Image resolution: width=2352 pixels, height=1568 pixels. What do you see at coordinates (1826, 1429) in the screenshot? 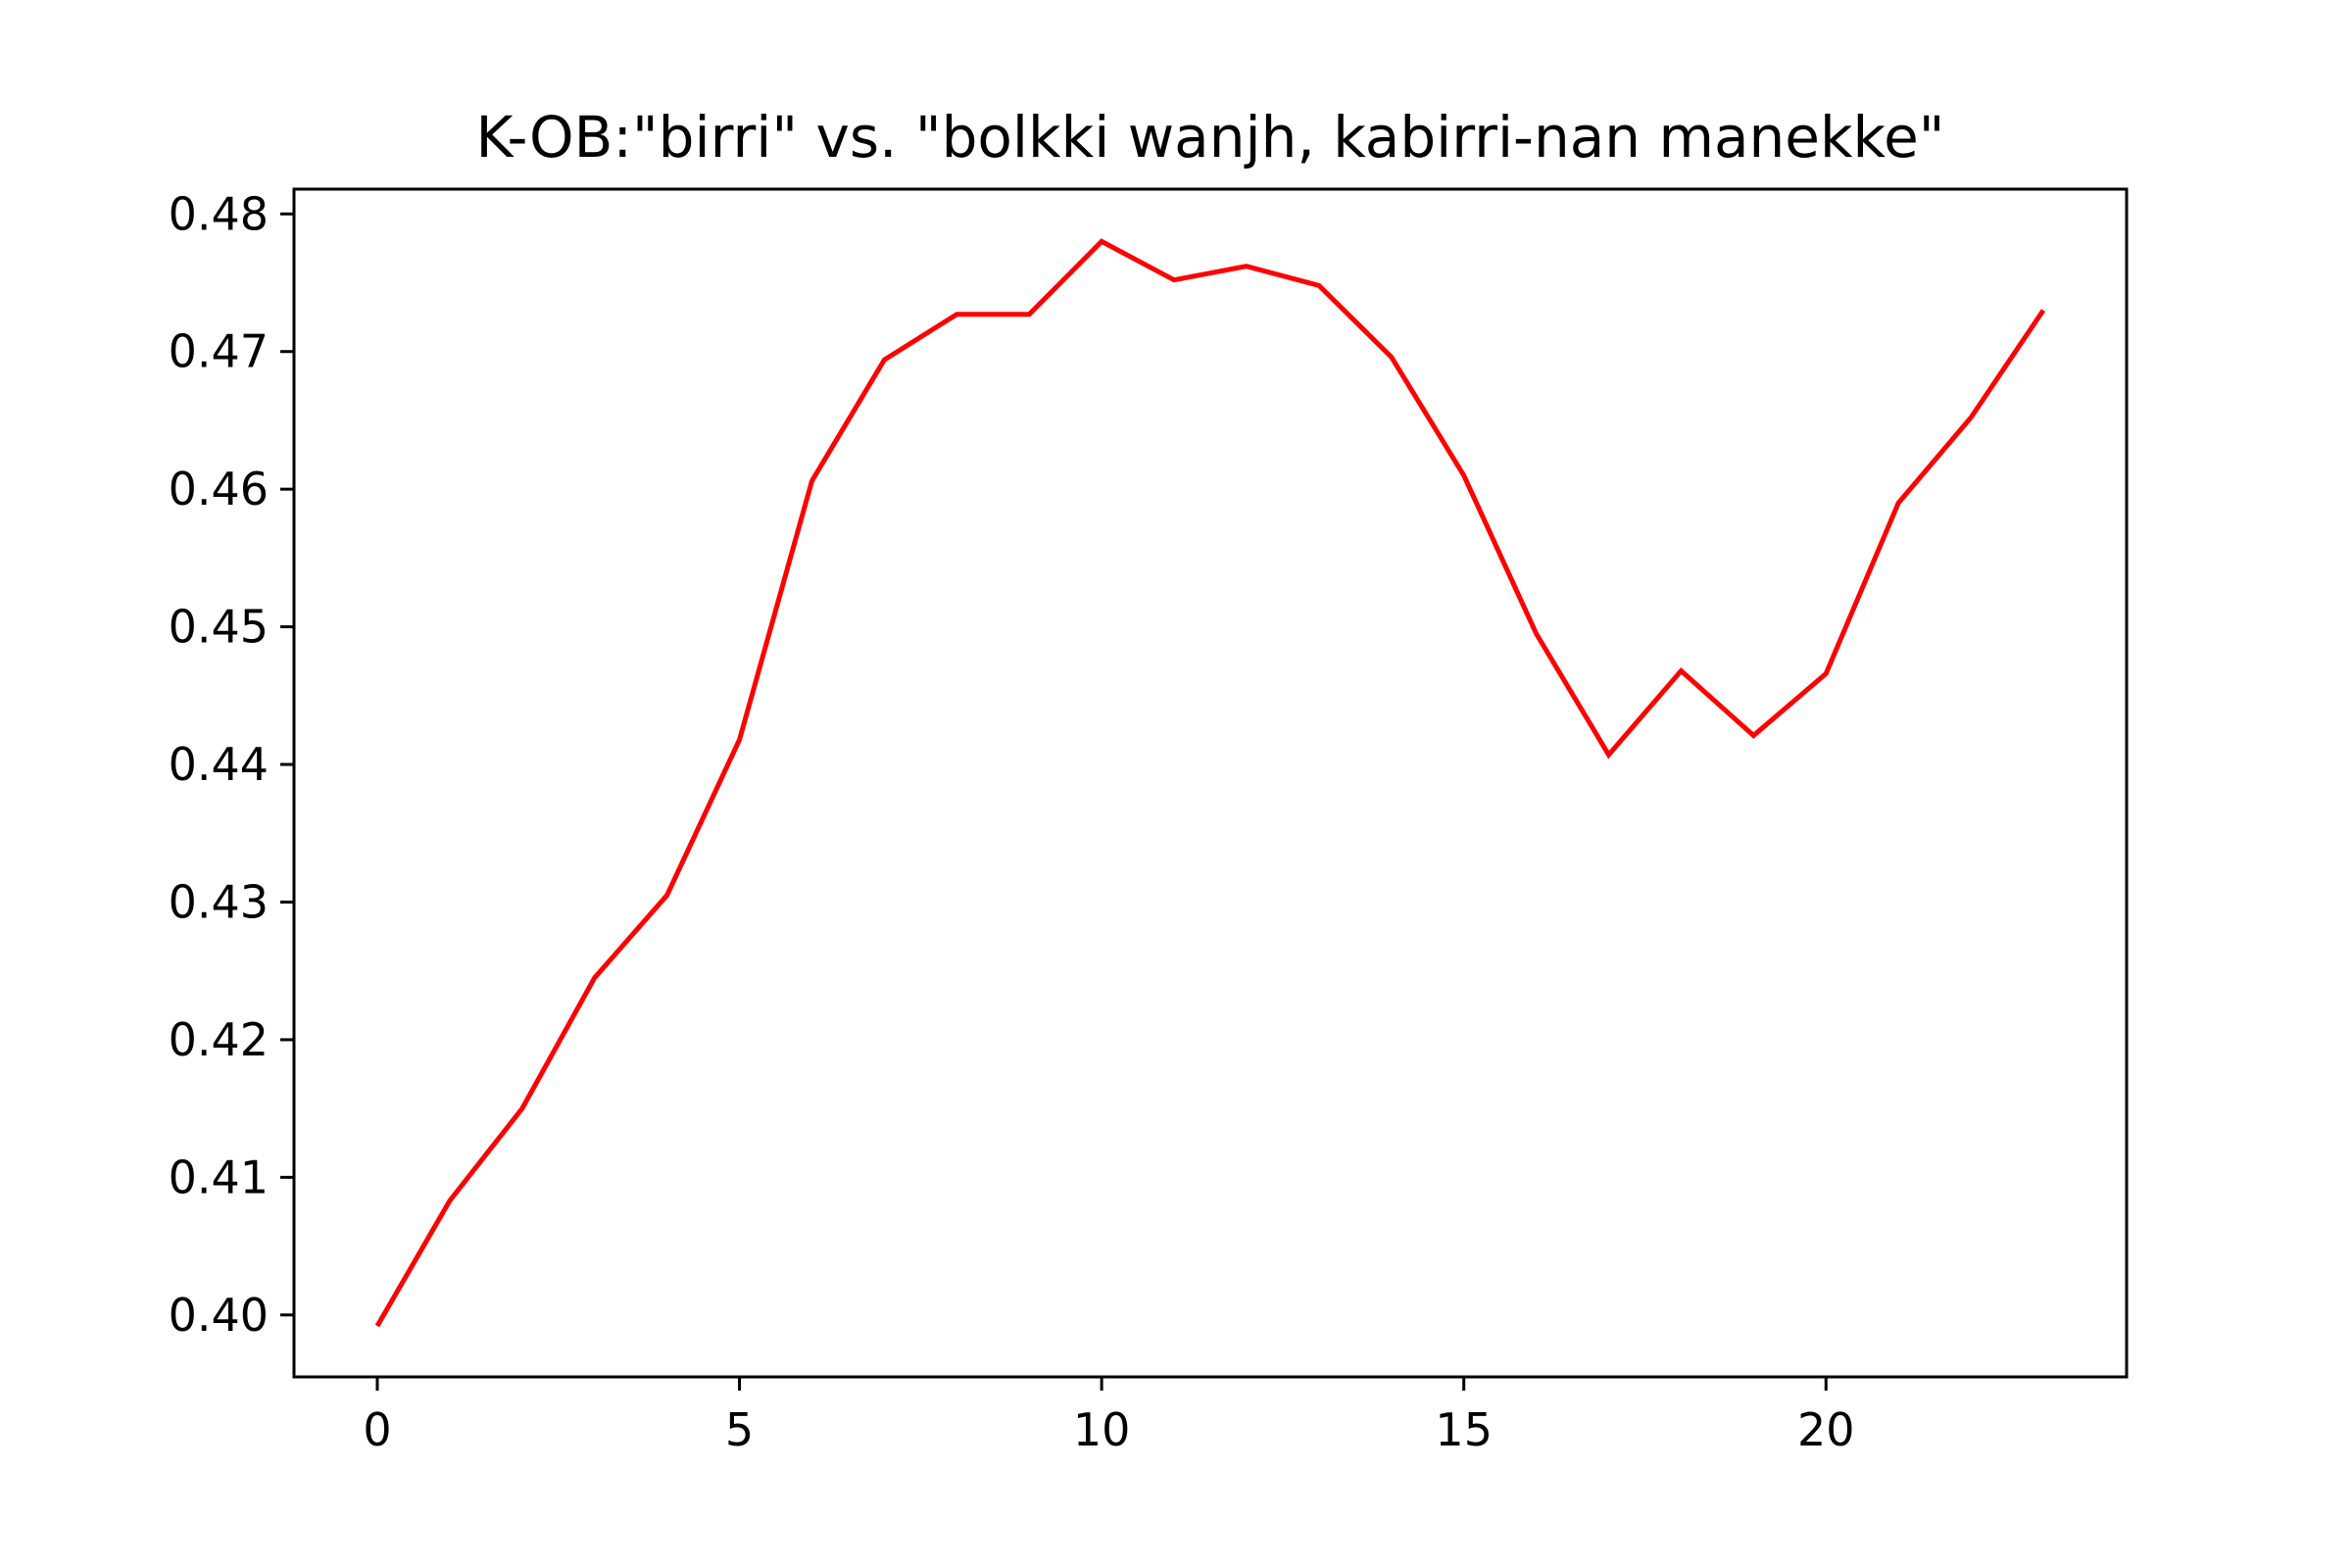
I see `x-tick-label: 20` at bounding box center [1826, 1429].